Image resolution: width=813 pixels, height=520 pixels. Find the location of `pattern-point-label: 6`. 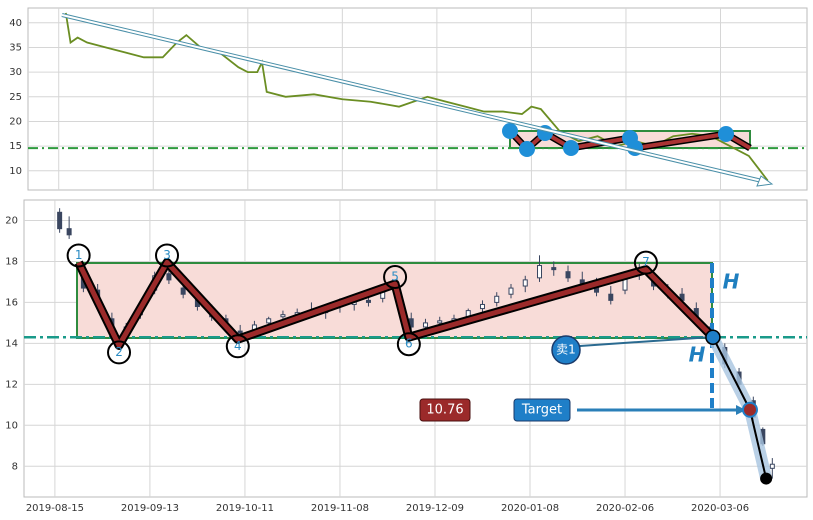

pattern-point-label: 6 is located at coordinates (409, 344).